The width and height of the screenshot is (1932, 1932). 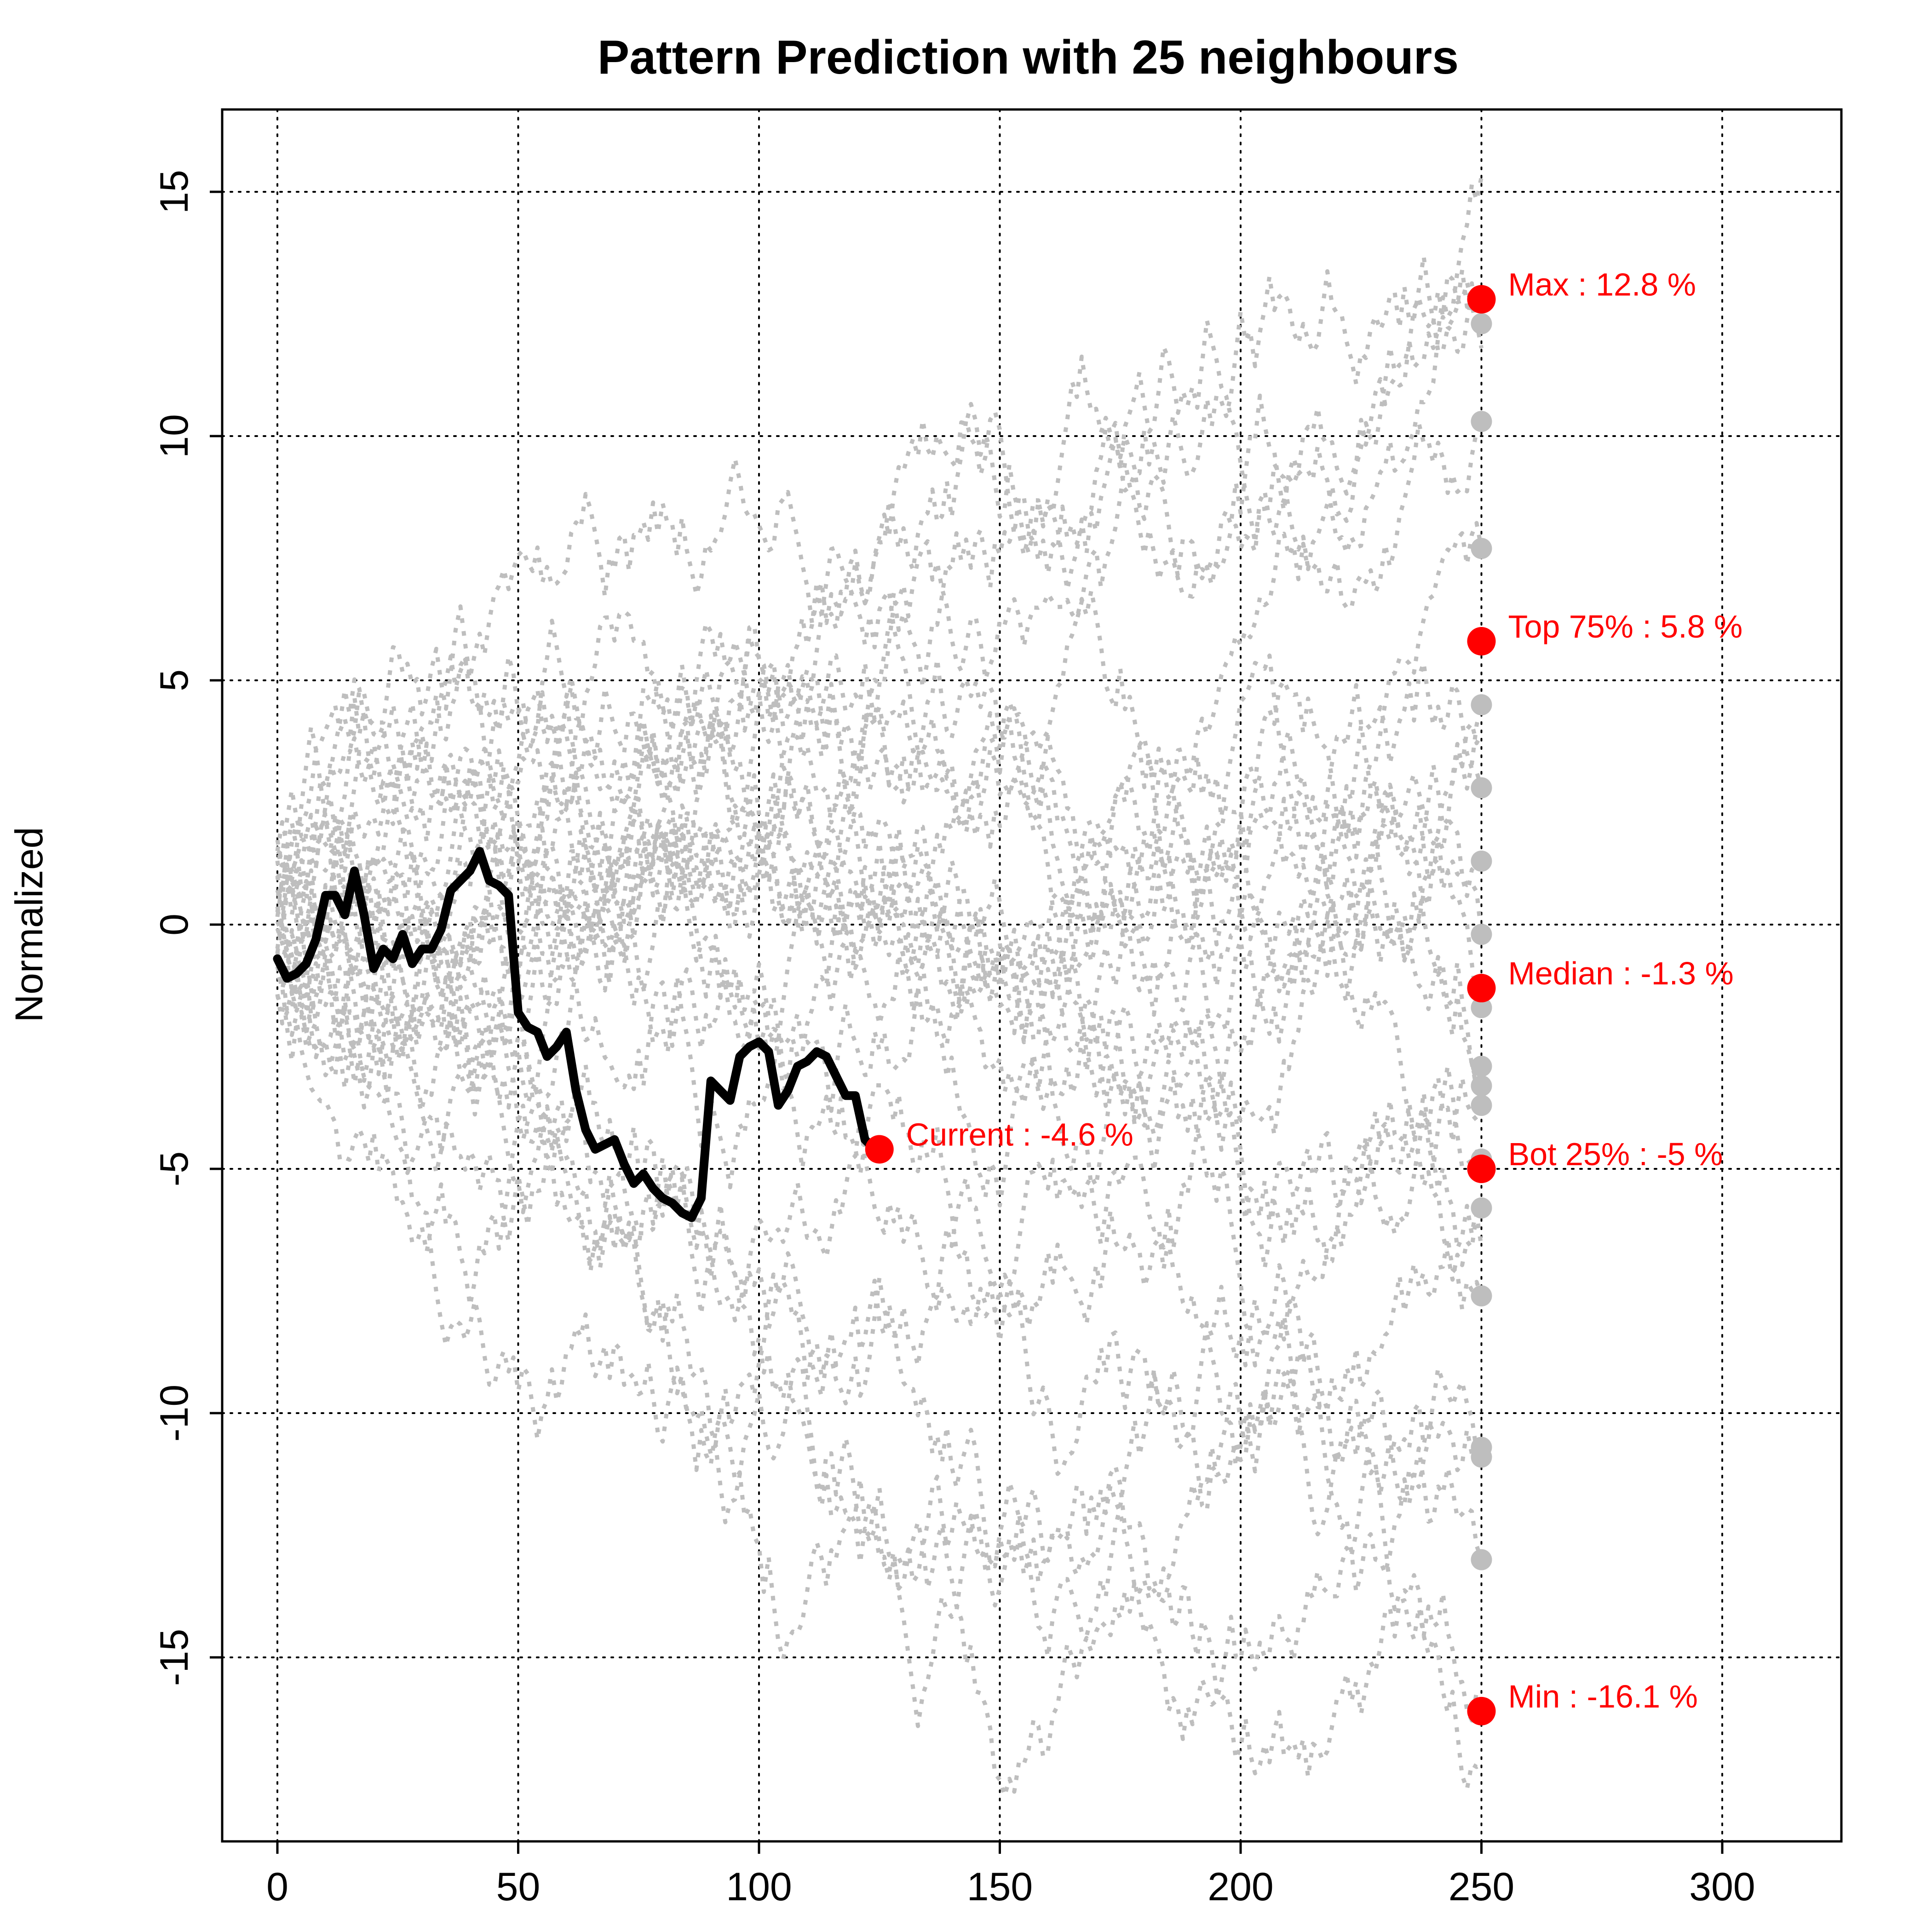 I want to click on summary-label: Bot 25% : -5 %, so click(x=1615, y=1154).